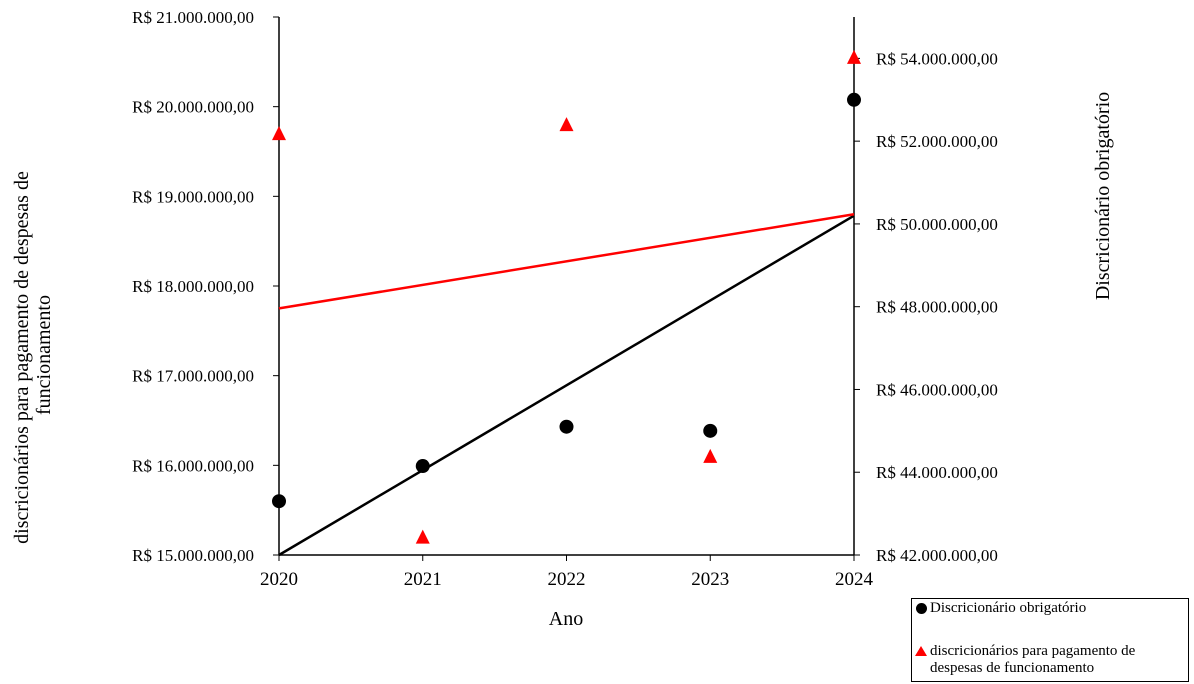  I want to click on y-left-tick-label: R$ 17.000.000,00, so click(193, 376).